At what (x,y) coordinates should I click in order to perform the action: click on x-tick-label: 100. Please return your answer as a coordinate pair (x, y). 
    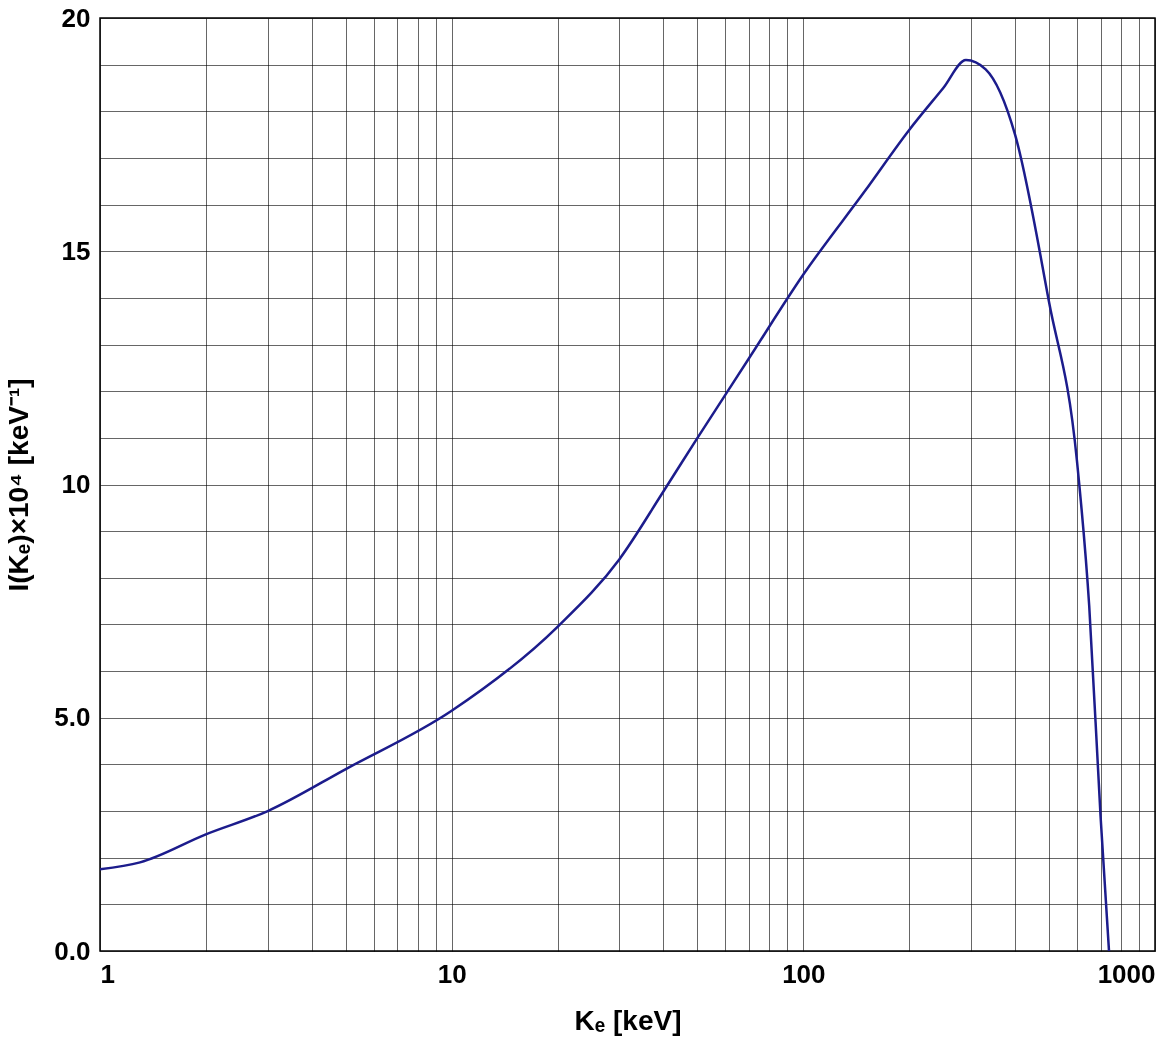
    Looking at the image, I should click on (804, 973).